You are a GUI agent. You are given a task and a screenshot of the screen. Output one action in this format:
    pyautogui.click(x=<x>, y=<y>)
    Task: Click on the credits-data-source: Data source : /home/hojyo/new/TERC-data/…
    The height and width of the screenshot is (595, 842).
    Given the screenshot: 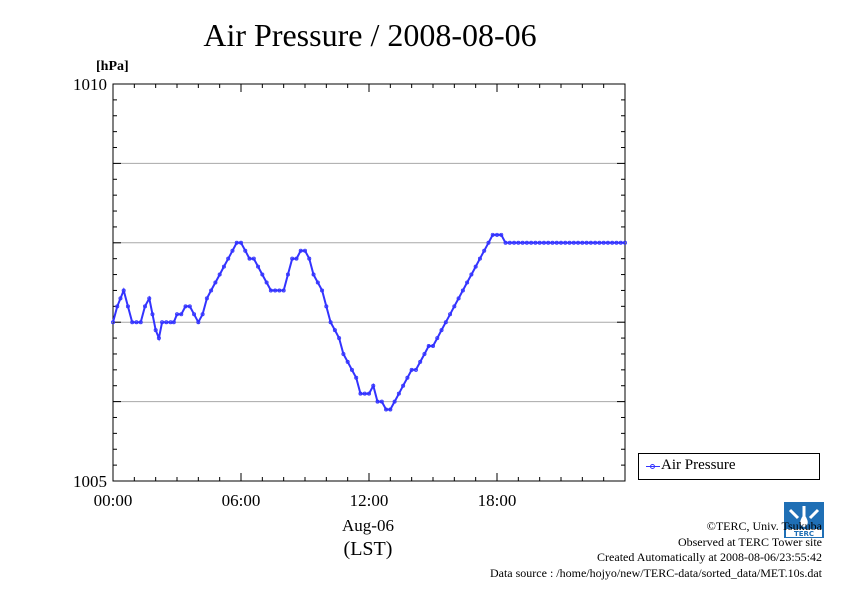 What is the action you would take?
    pyautogui.click(x=655, y=572)
    